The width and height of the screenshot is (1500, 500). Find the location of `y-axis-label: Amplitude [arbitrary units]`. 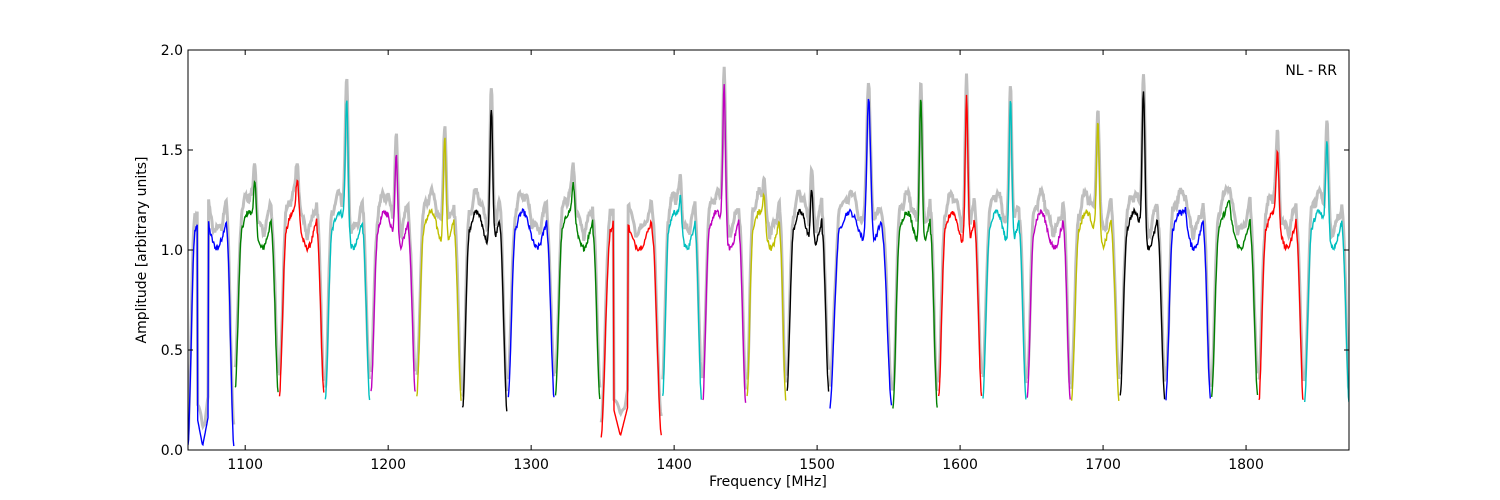

y-axis-label: Amplitude [arbitrary units] is located at coordinates (142, 250).